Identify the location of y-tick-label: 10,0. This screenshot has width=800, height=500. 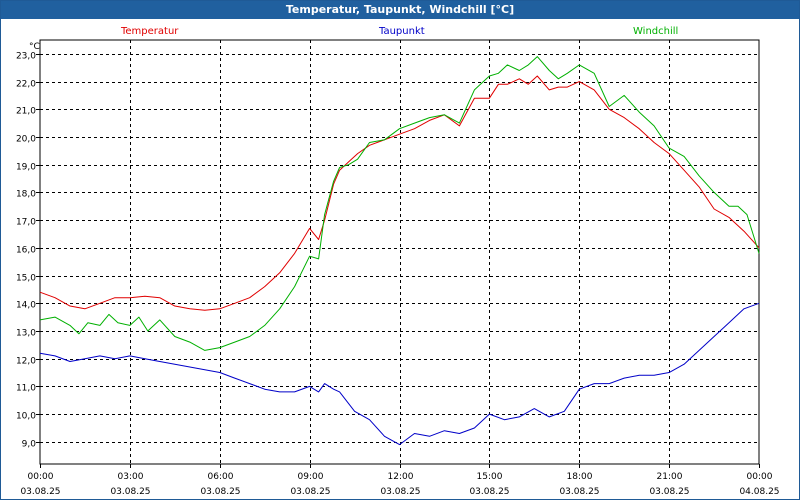
(26, 417).